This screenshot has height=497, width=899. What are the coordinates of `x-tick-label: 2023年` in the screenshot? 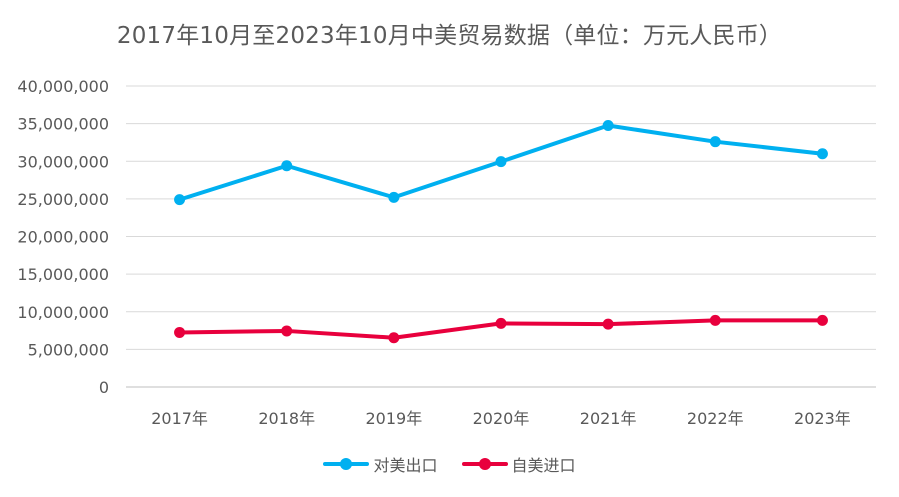 It's located at (822, 418).